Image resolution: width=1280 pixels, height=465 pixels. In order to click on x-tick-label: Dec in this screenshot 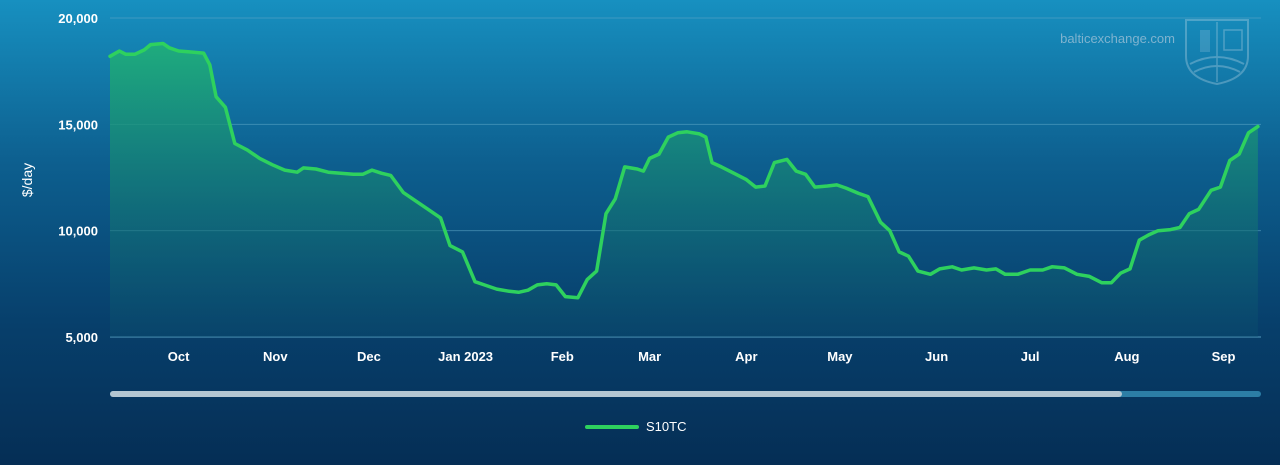, I will do `click(369, 356)`.